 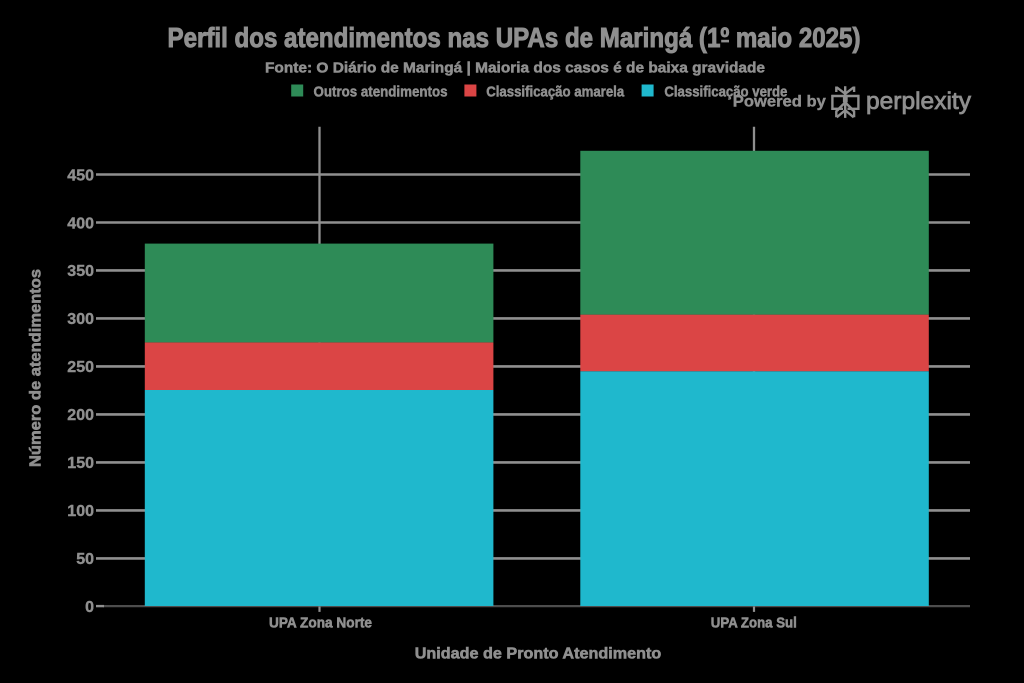 I want to click on svg-text: 100, so click(x=80, y=511).